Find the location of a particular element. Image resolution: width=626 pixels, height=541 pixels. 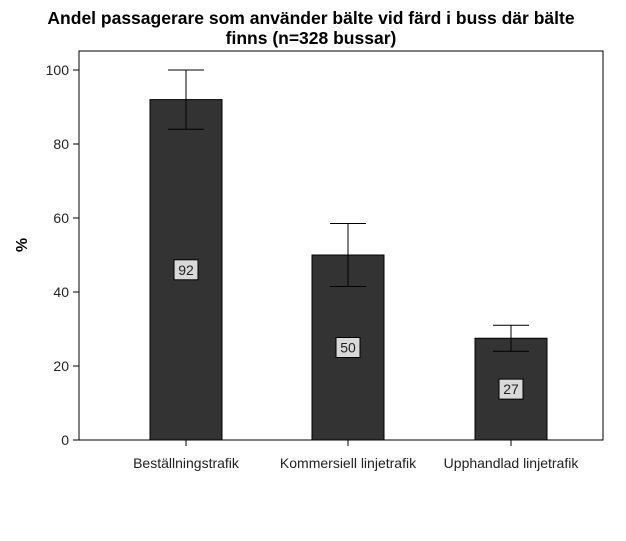

chart-title-line-2: finns (n=328 bussar) is located at coordinates (311, 38).